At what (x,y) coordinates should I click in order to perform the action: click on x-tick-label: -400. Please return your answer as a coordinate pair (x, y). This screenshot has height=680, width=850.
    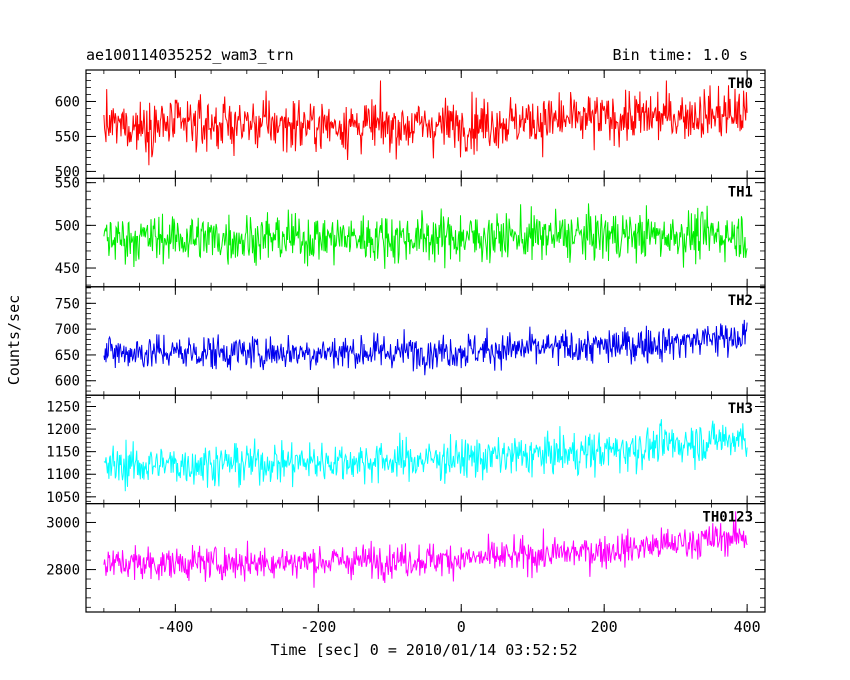
    Looking at the image, I should click on (175, 627).